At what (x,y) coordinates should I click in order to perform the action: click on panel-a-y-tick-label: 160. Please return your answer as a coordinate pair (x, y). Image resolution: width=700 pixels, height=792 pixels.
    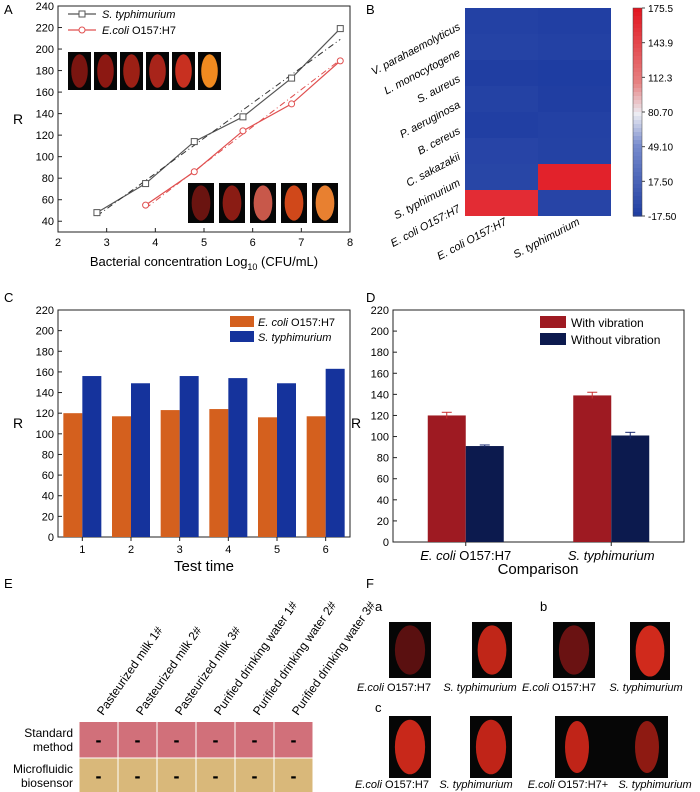
    Looking at the image, I should click on (45, 93).